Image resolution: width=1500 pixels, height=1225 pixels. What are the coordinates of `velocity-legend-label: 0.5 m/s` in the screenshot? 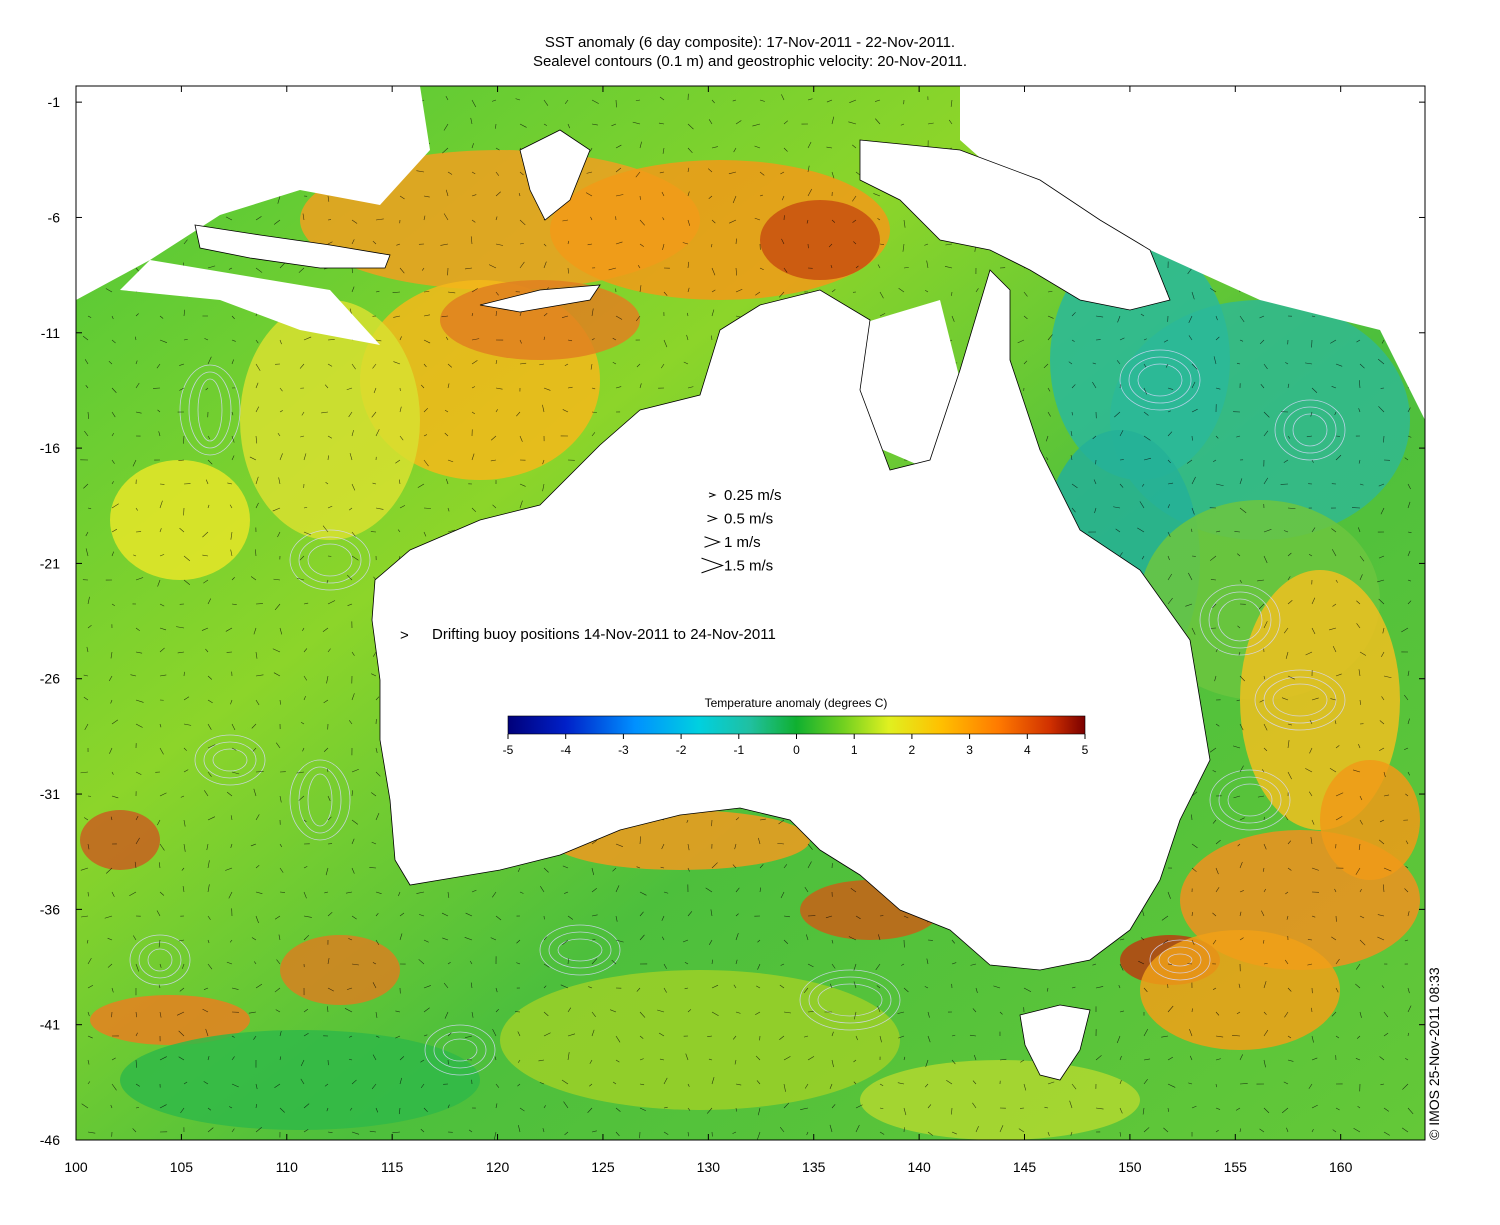 It's located at (748, 519).